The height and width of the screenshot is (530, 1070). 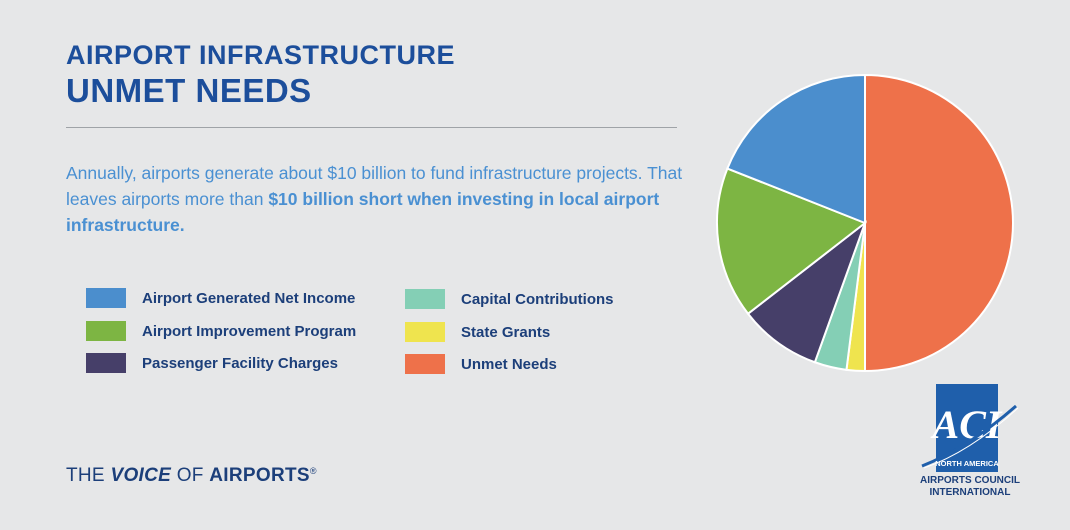 What do you see at coordinates (249, 298) in the screenshot?
I see `legend-label: Airport Generated Net Income` at bounding box center [249, 298].